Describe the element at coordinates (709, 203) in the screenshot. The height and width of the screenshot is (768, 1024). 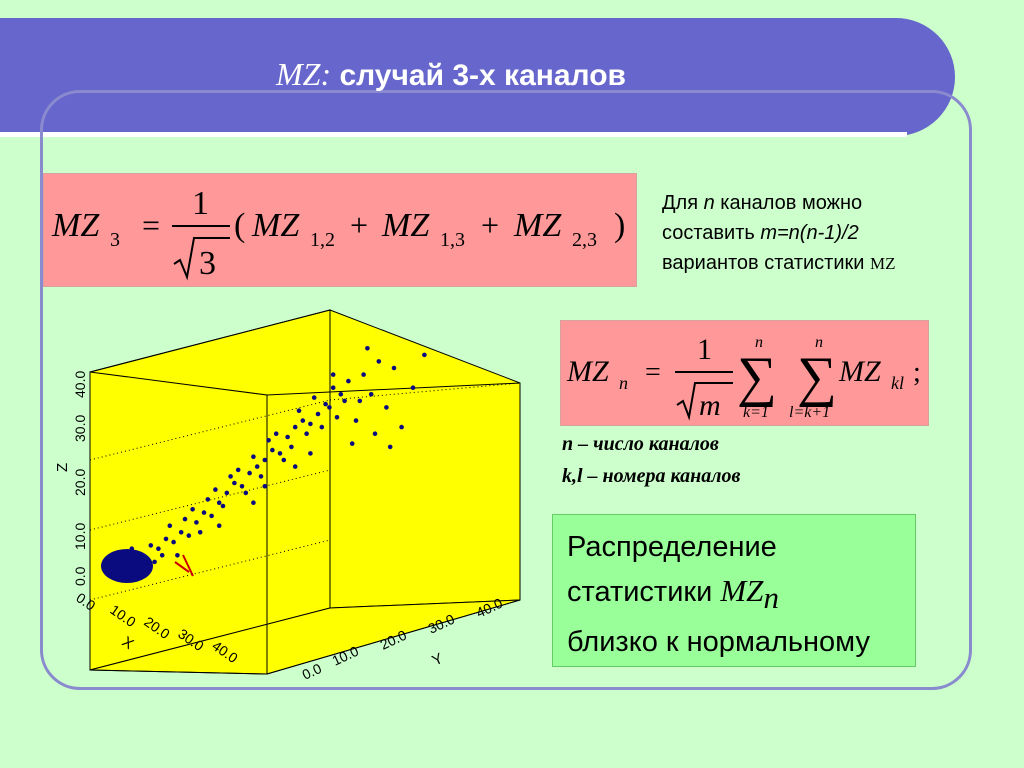
I see `sn-l1n: n` at that location.